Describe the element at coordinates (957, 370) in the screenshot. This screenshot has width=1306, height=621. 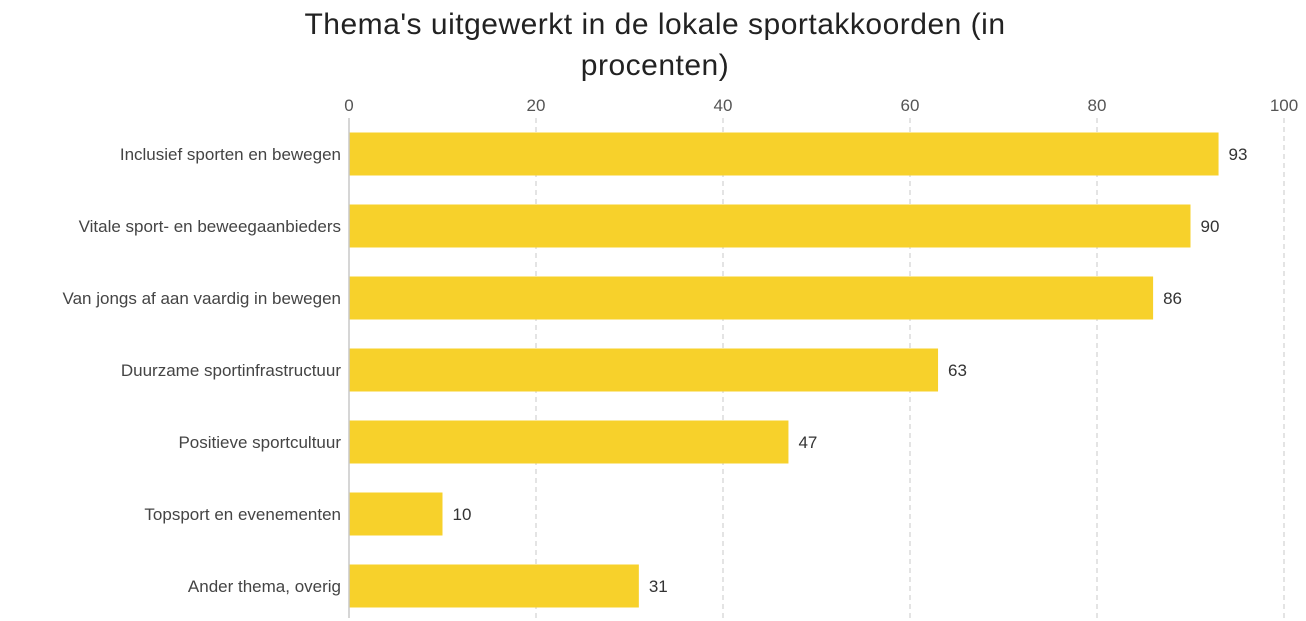
I see `data-label: 63` at that location.